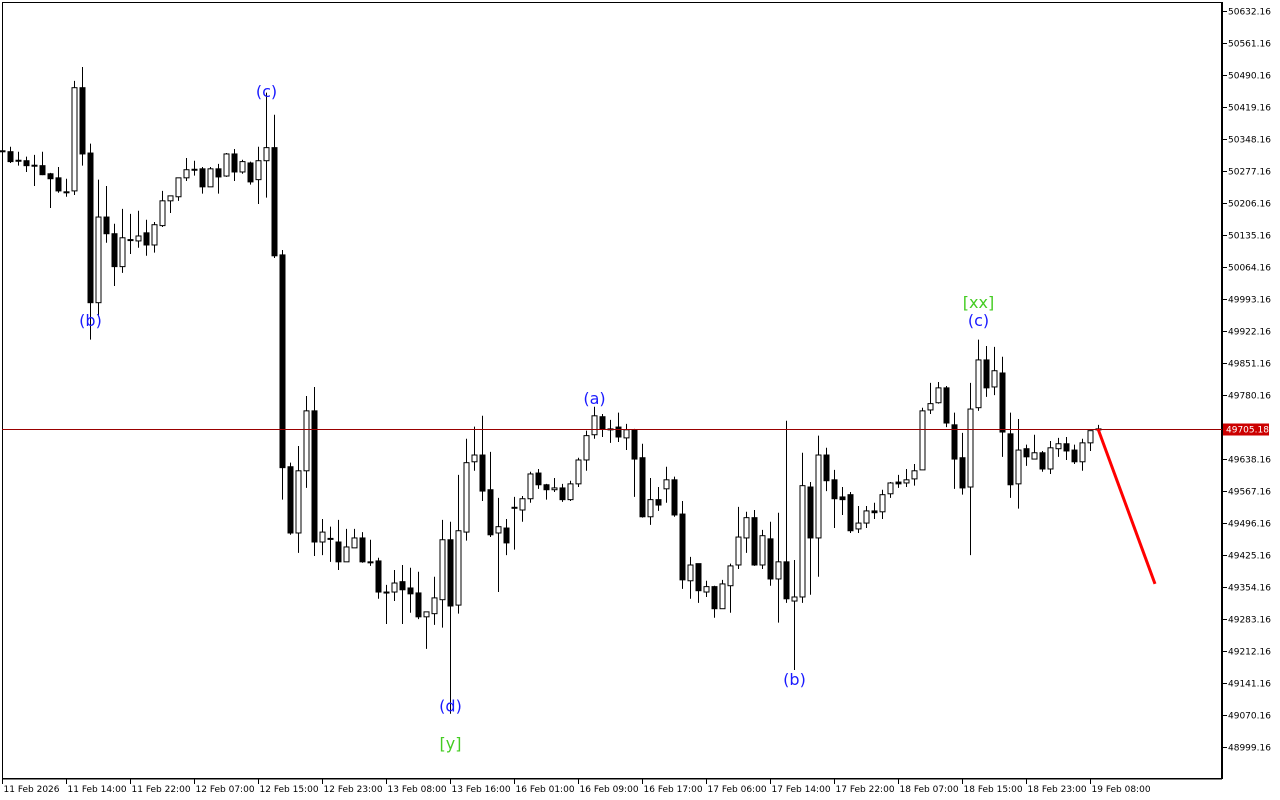 This screenshot has width=1280, height=800. Describe the element at coordinates (1249, 685) in the screenshot. I see `y-tick-label: 49141.16` at that location.